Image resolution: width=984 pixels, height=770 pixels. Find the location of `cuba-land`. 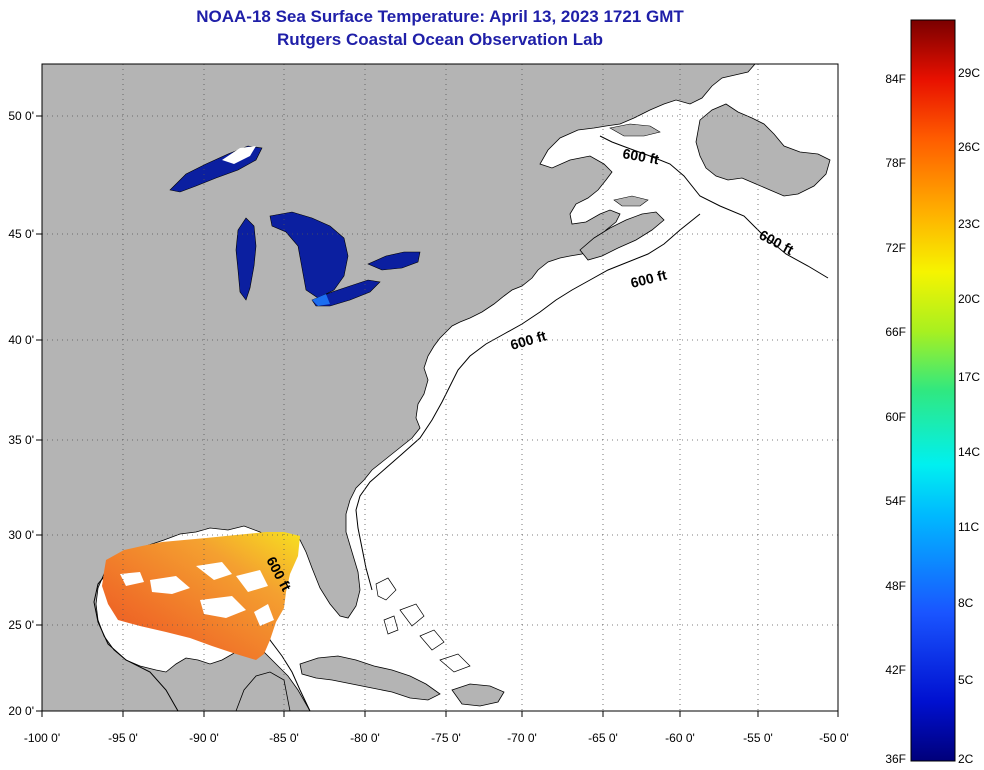

cuba-land is located at coordinates (370, 678).